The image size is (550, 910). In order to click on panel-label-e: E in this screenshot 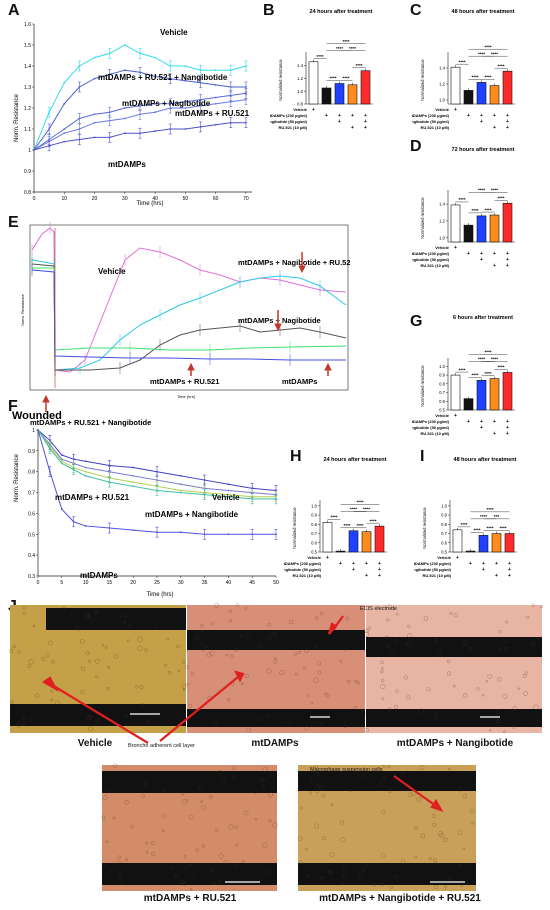, I will do `click(13, 222)`.